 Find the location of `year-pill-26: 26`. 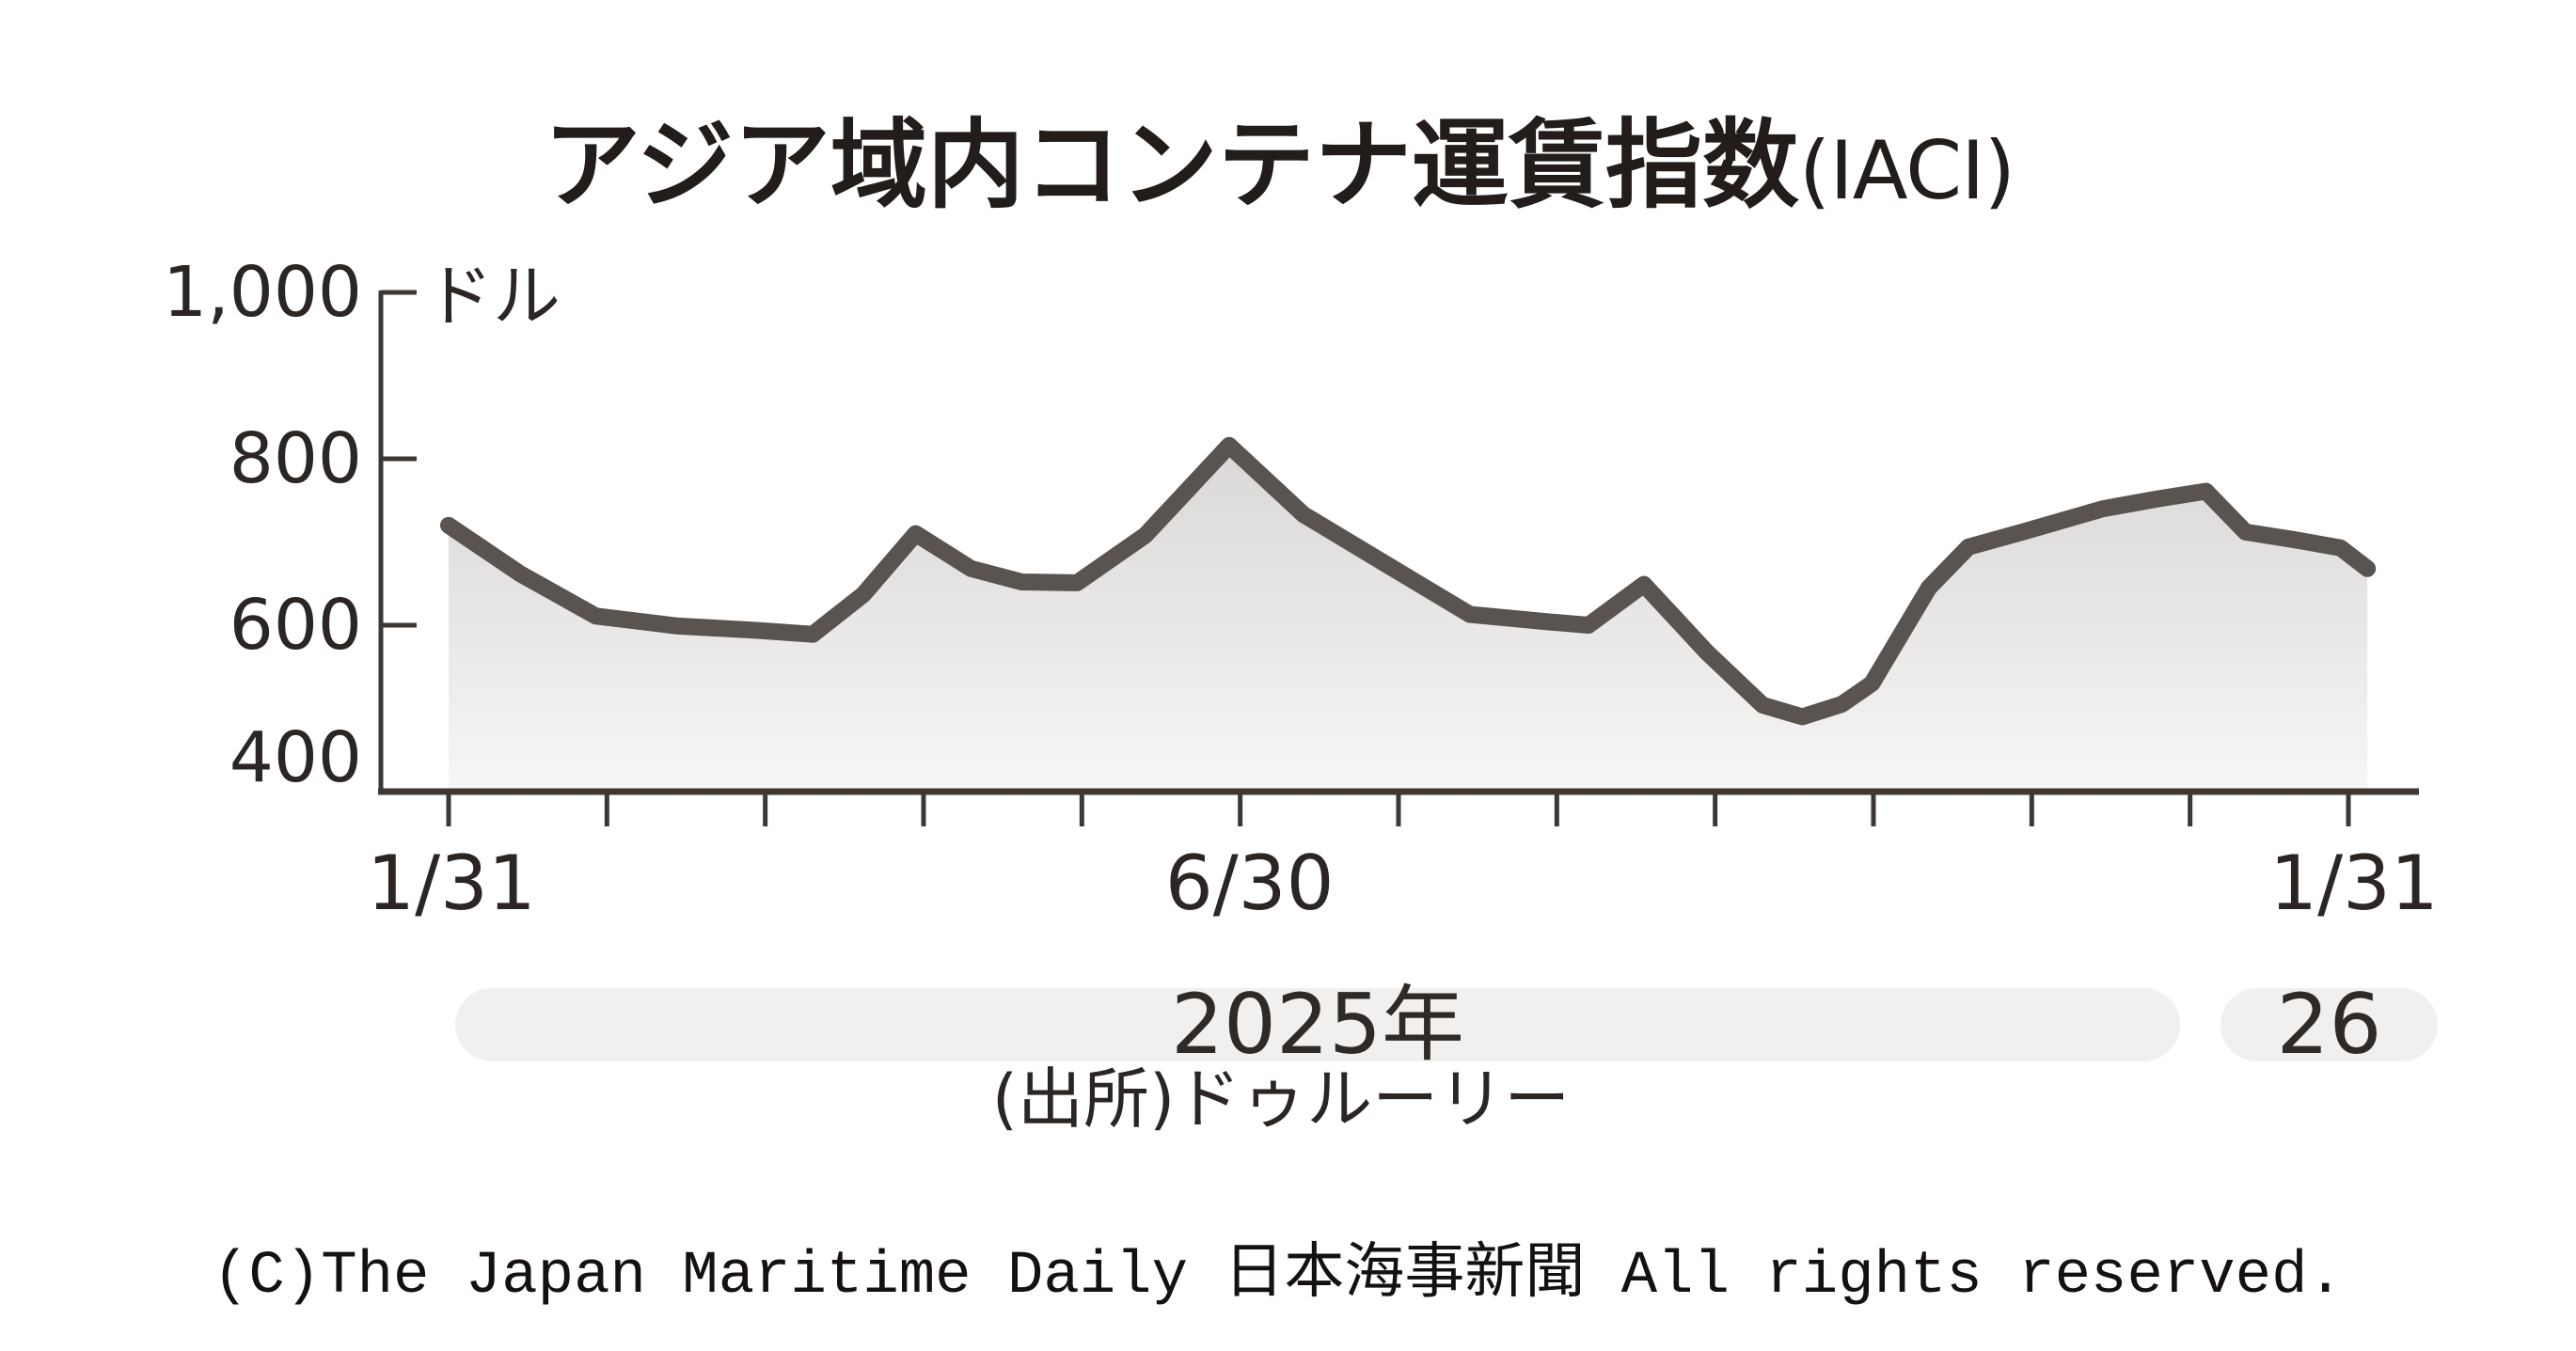

year-pill-26: 26 is located at coordinates (2329, 1024).